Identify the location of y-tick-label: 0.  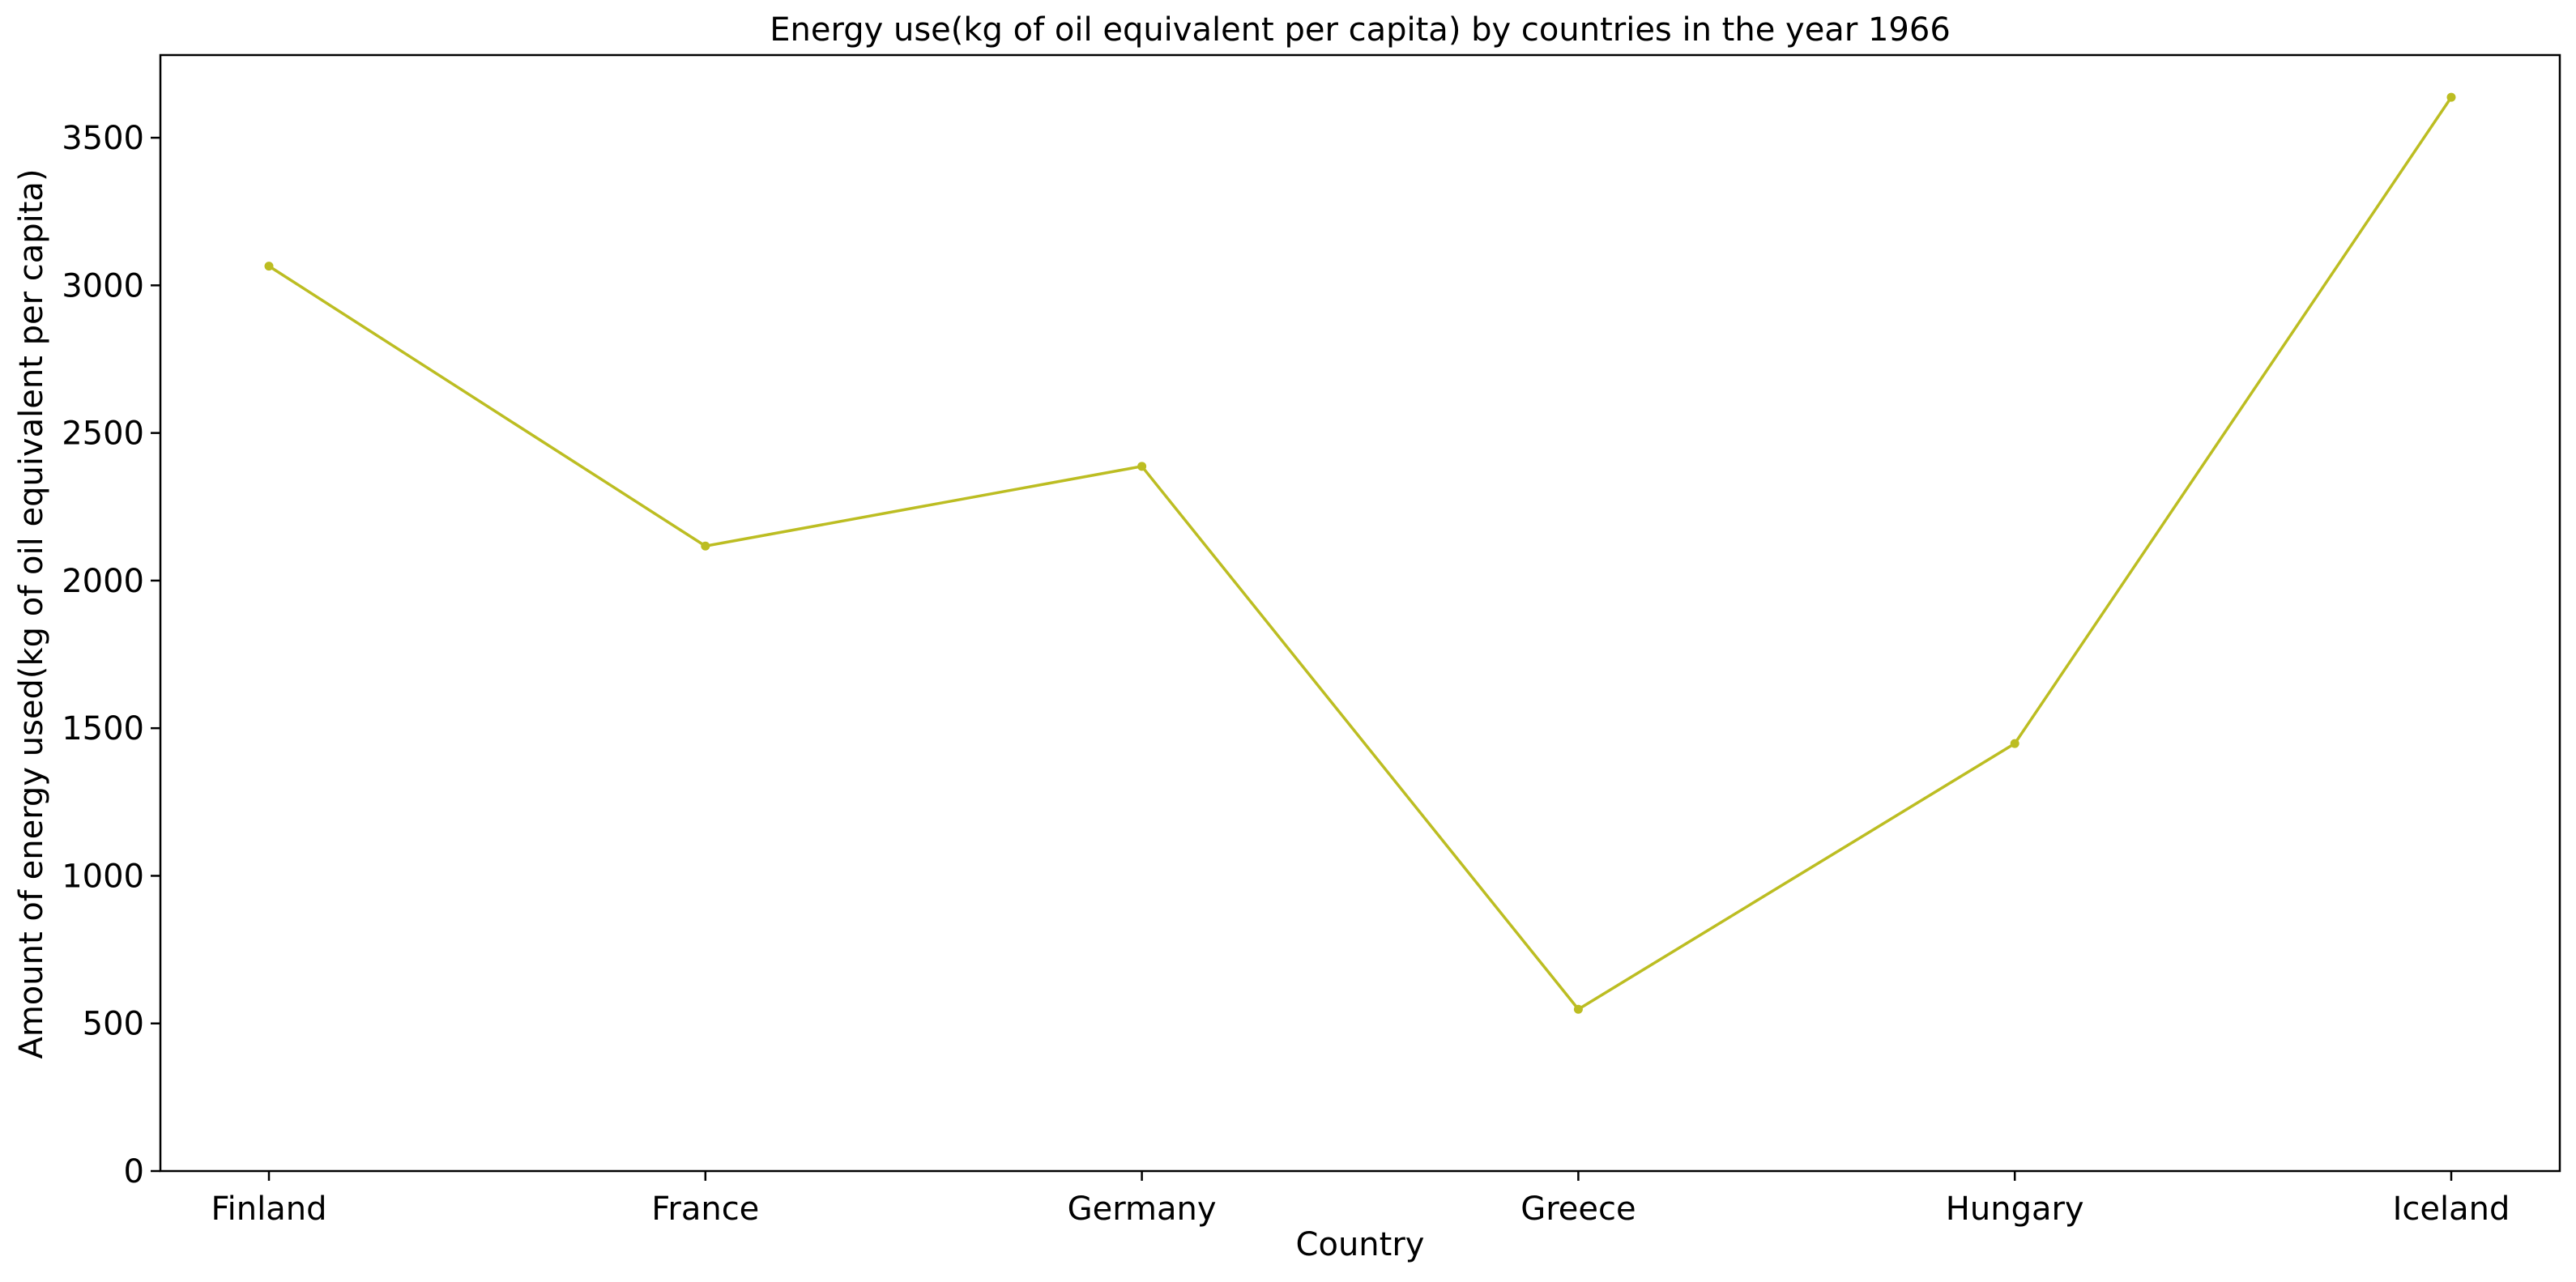
(134, 1171).